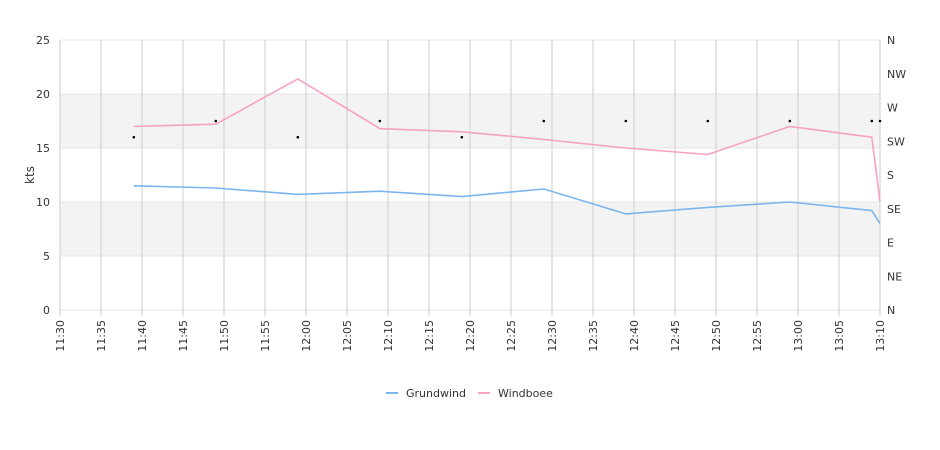  What do you see at coordinates (101, 336) in the screenshot?
I see `x-tick-label: 11:35` at bounding box center [101, 336].